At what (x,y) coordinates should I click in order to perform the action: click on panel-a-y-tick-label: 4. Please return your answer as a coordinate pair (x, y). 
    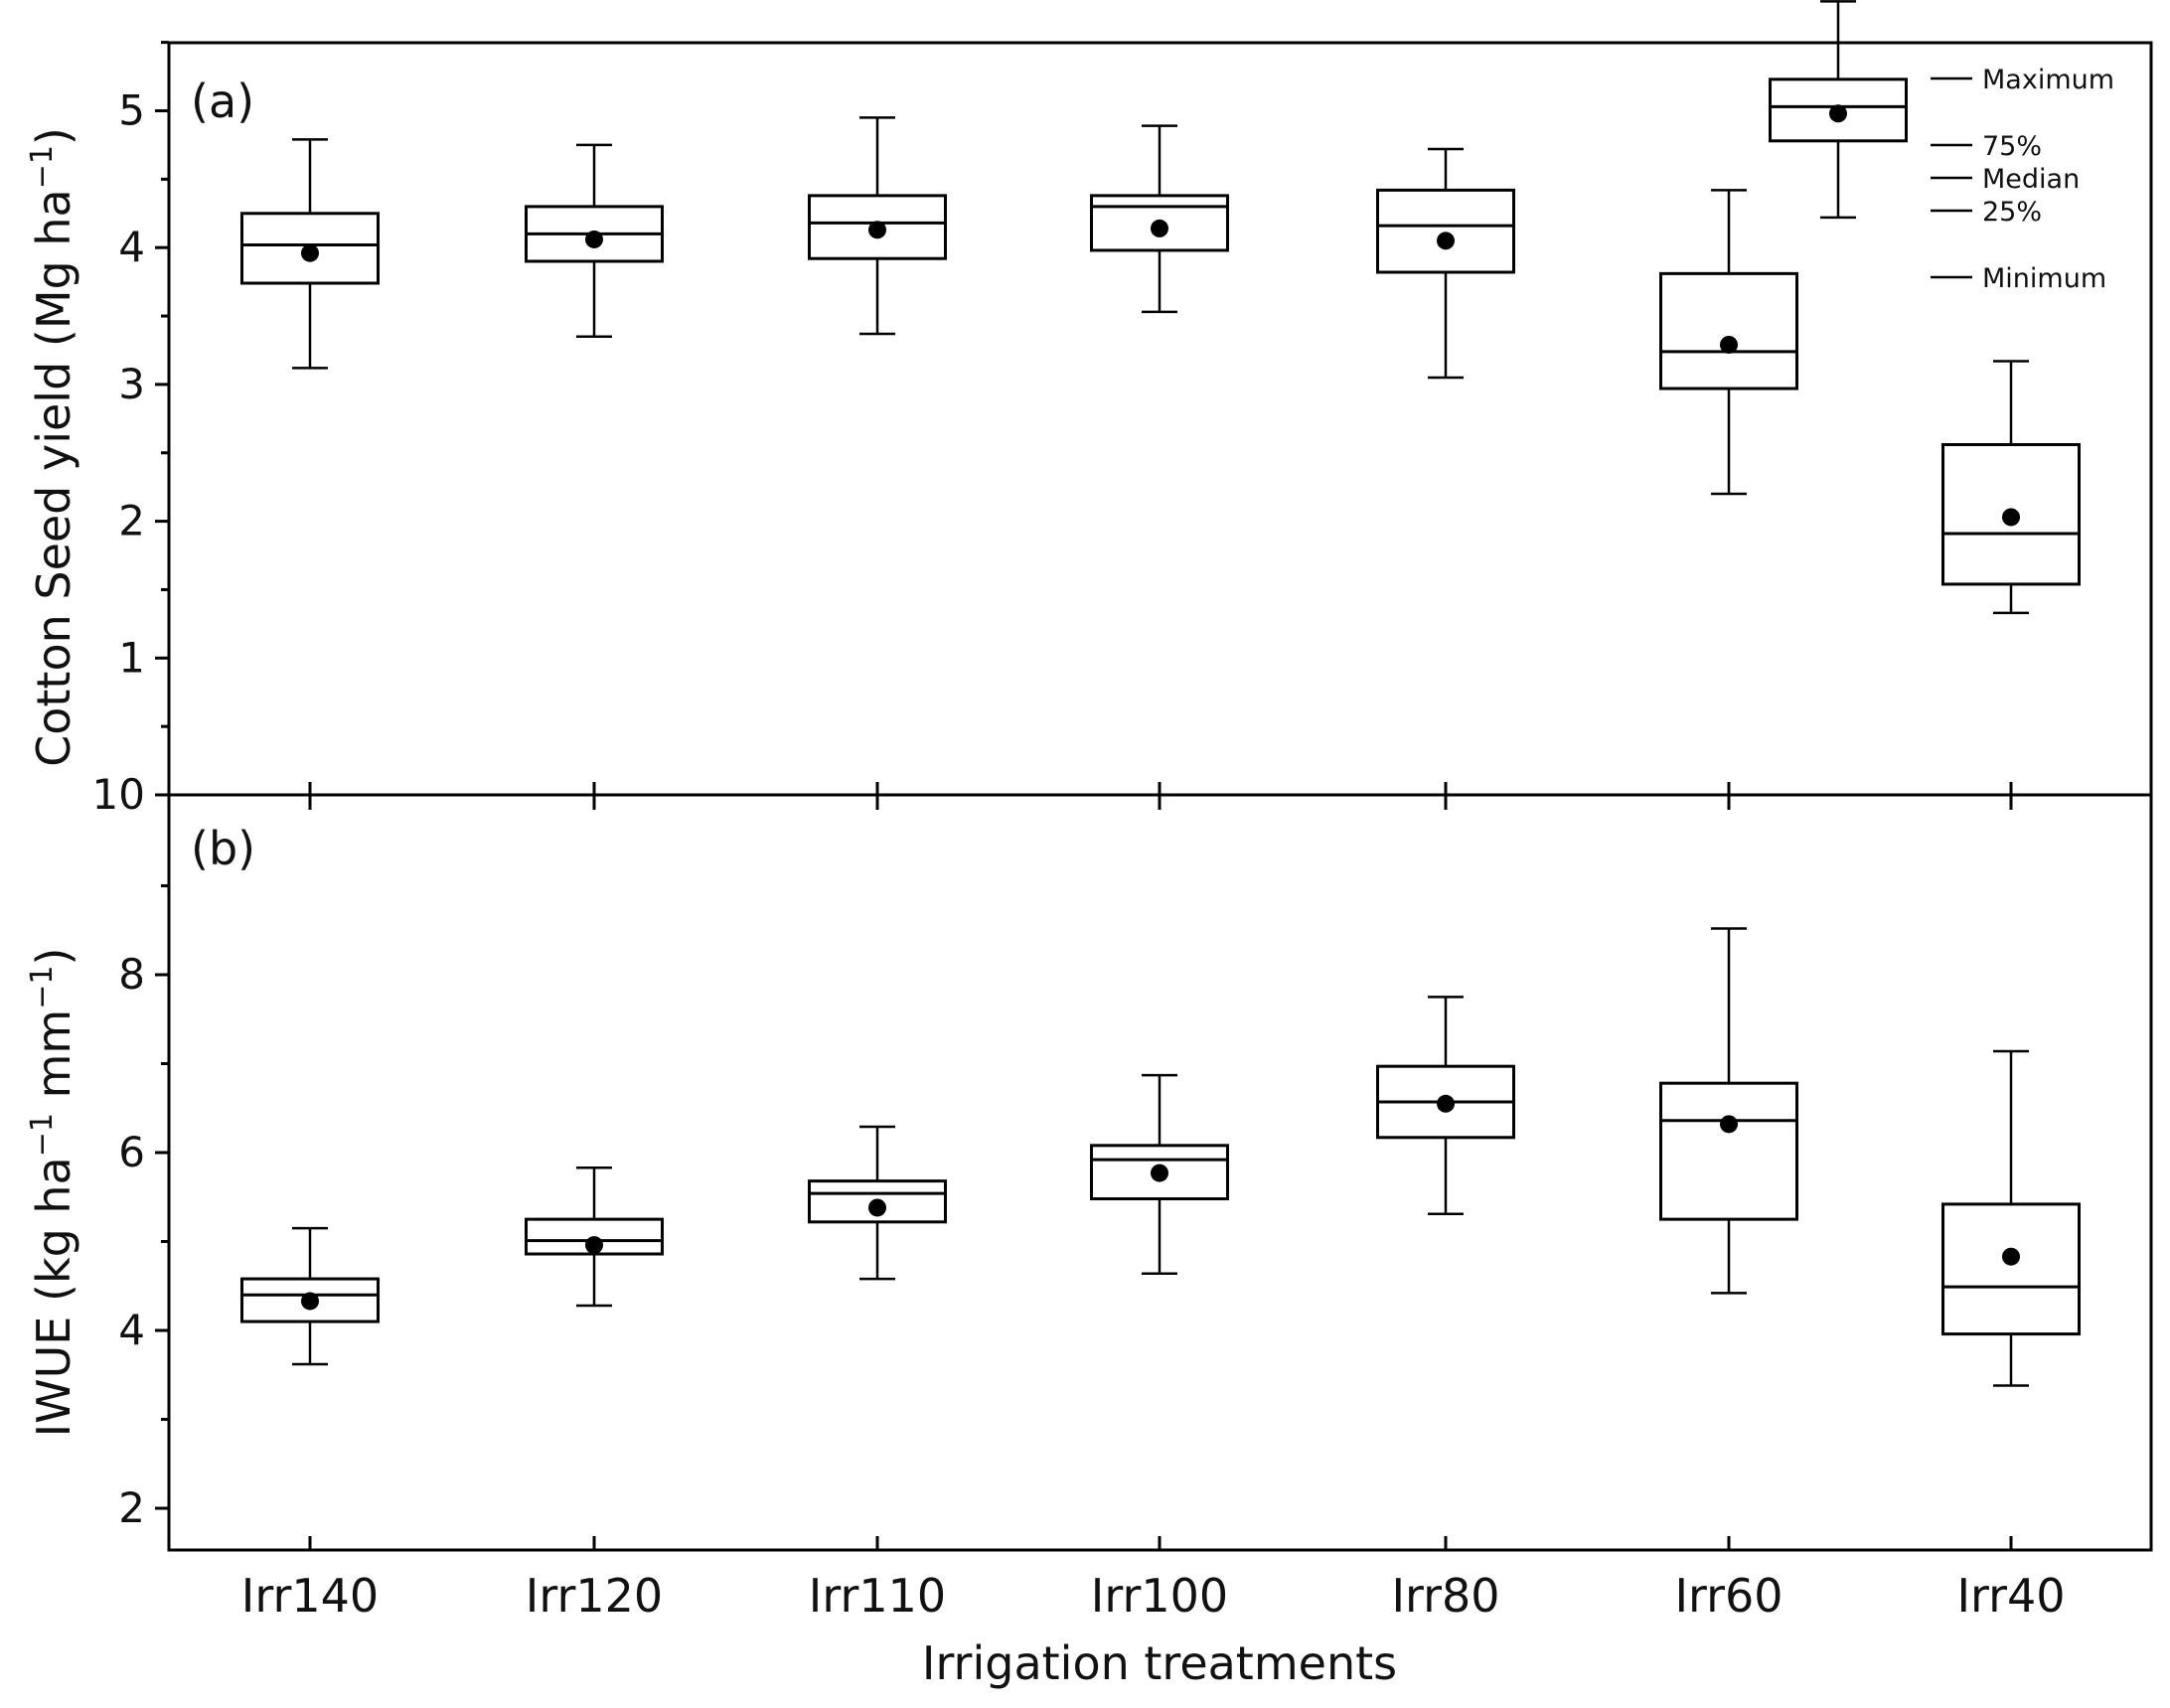
    Looking at the image, I should click on (131, 247).